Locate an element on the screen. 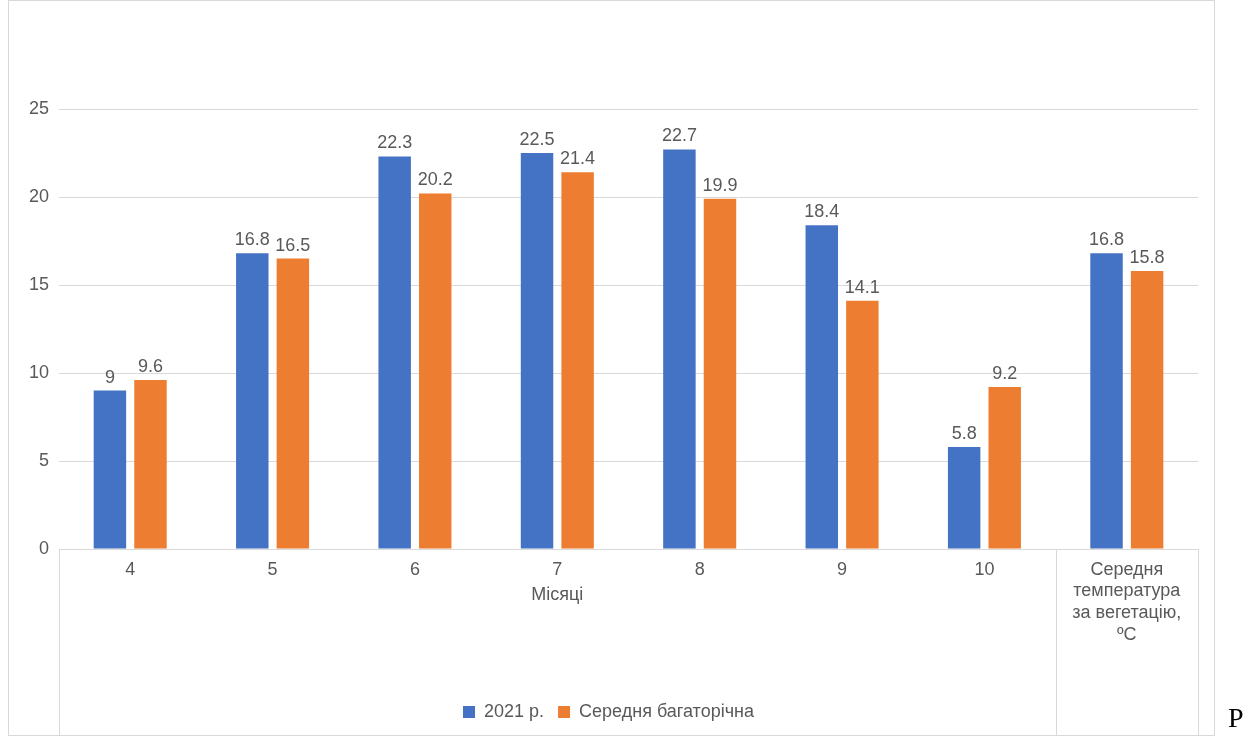 The width and height of the screenshot is (1253, 736). y-tick-label: 20 is located at coordinates (39, 195).